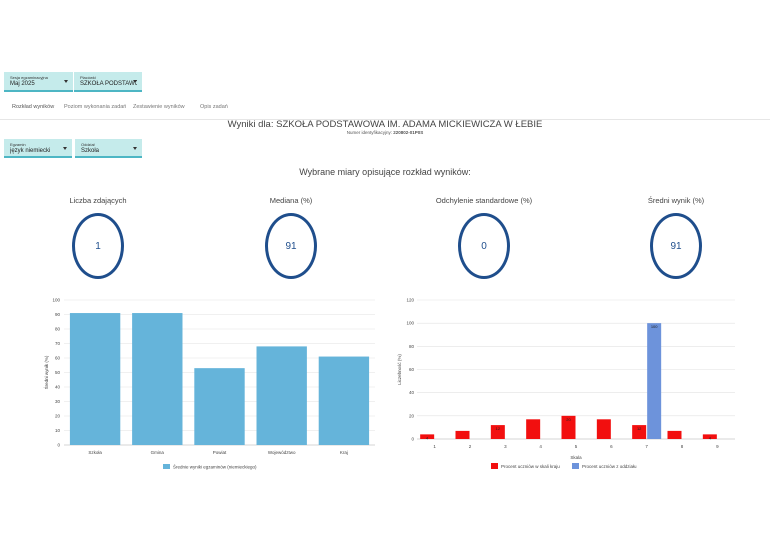 The width and height of the screenshot is (770, 544). I want to click on metric-circle-median: 91, so click(291, 246).